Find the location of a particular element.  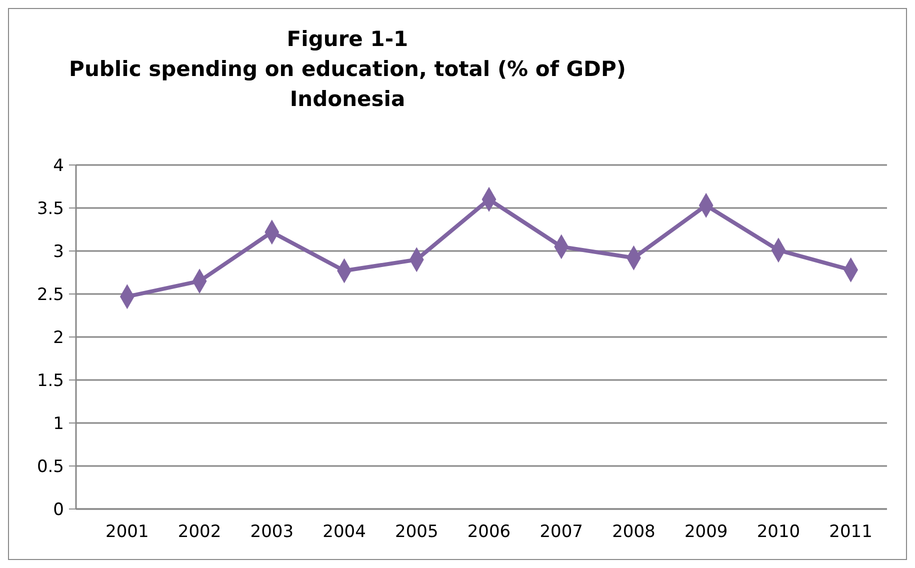

x-tick-label: 2001 is located at coordinates (127, 532).